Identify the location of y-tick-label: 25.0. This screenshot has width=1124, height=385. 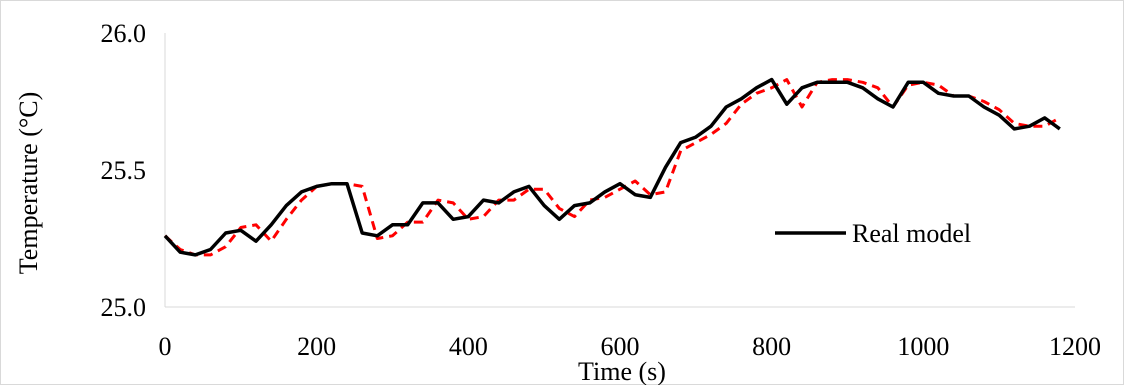
(124, 307).